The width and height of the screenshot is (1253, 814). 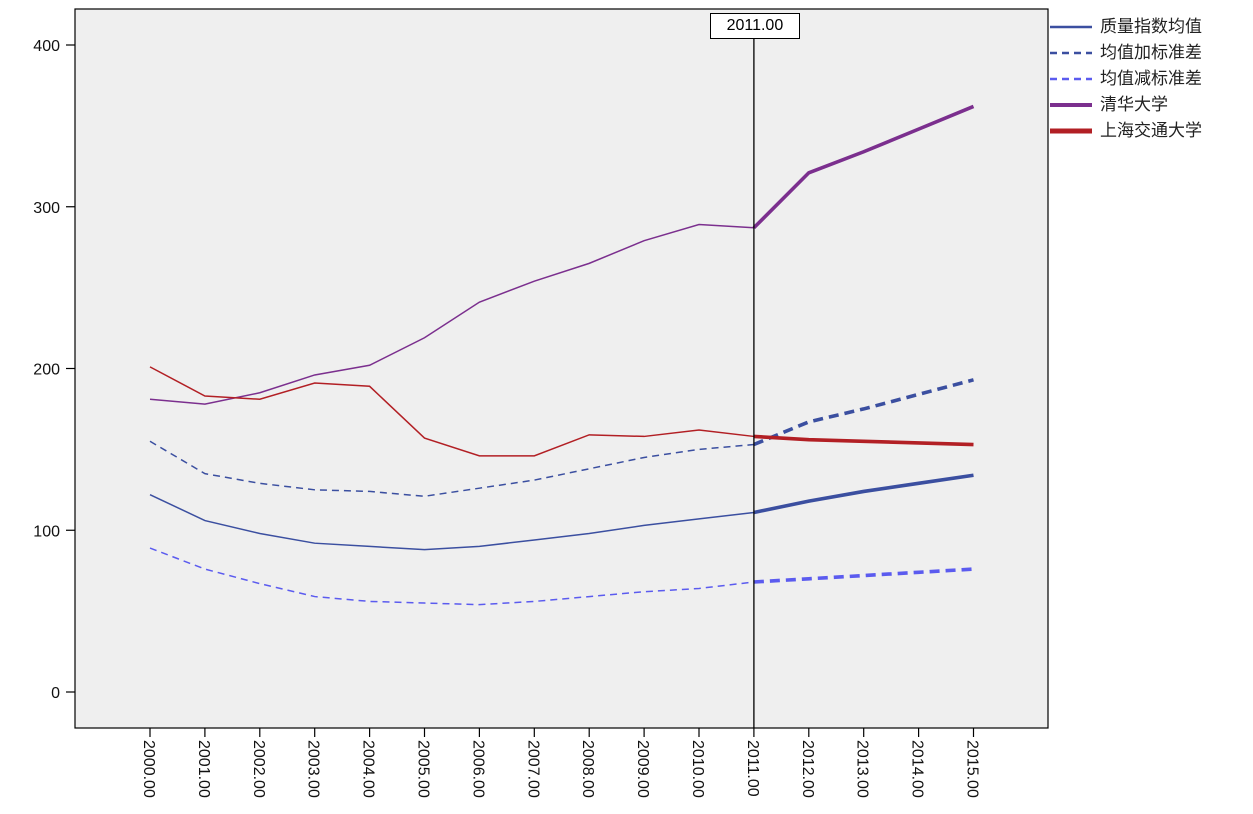 I want to click on x-tick-label: 2010.00, so click(x=697, y=769).